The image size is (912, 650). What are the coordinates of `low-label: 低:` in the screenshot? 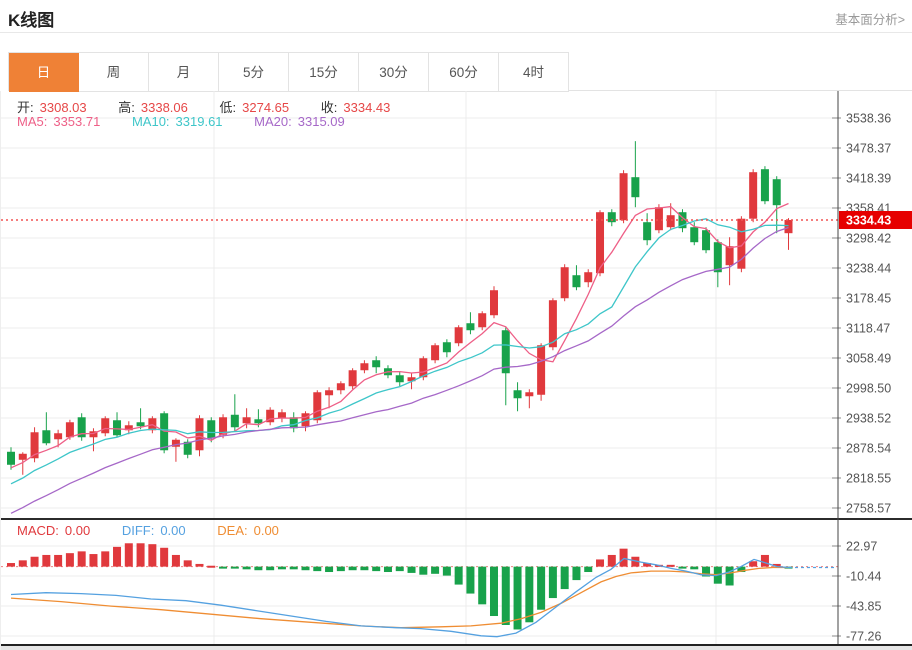 It's located at (228, 107).